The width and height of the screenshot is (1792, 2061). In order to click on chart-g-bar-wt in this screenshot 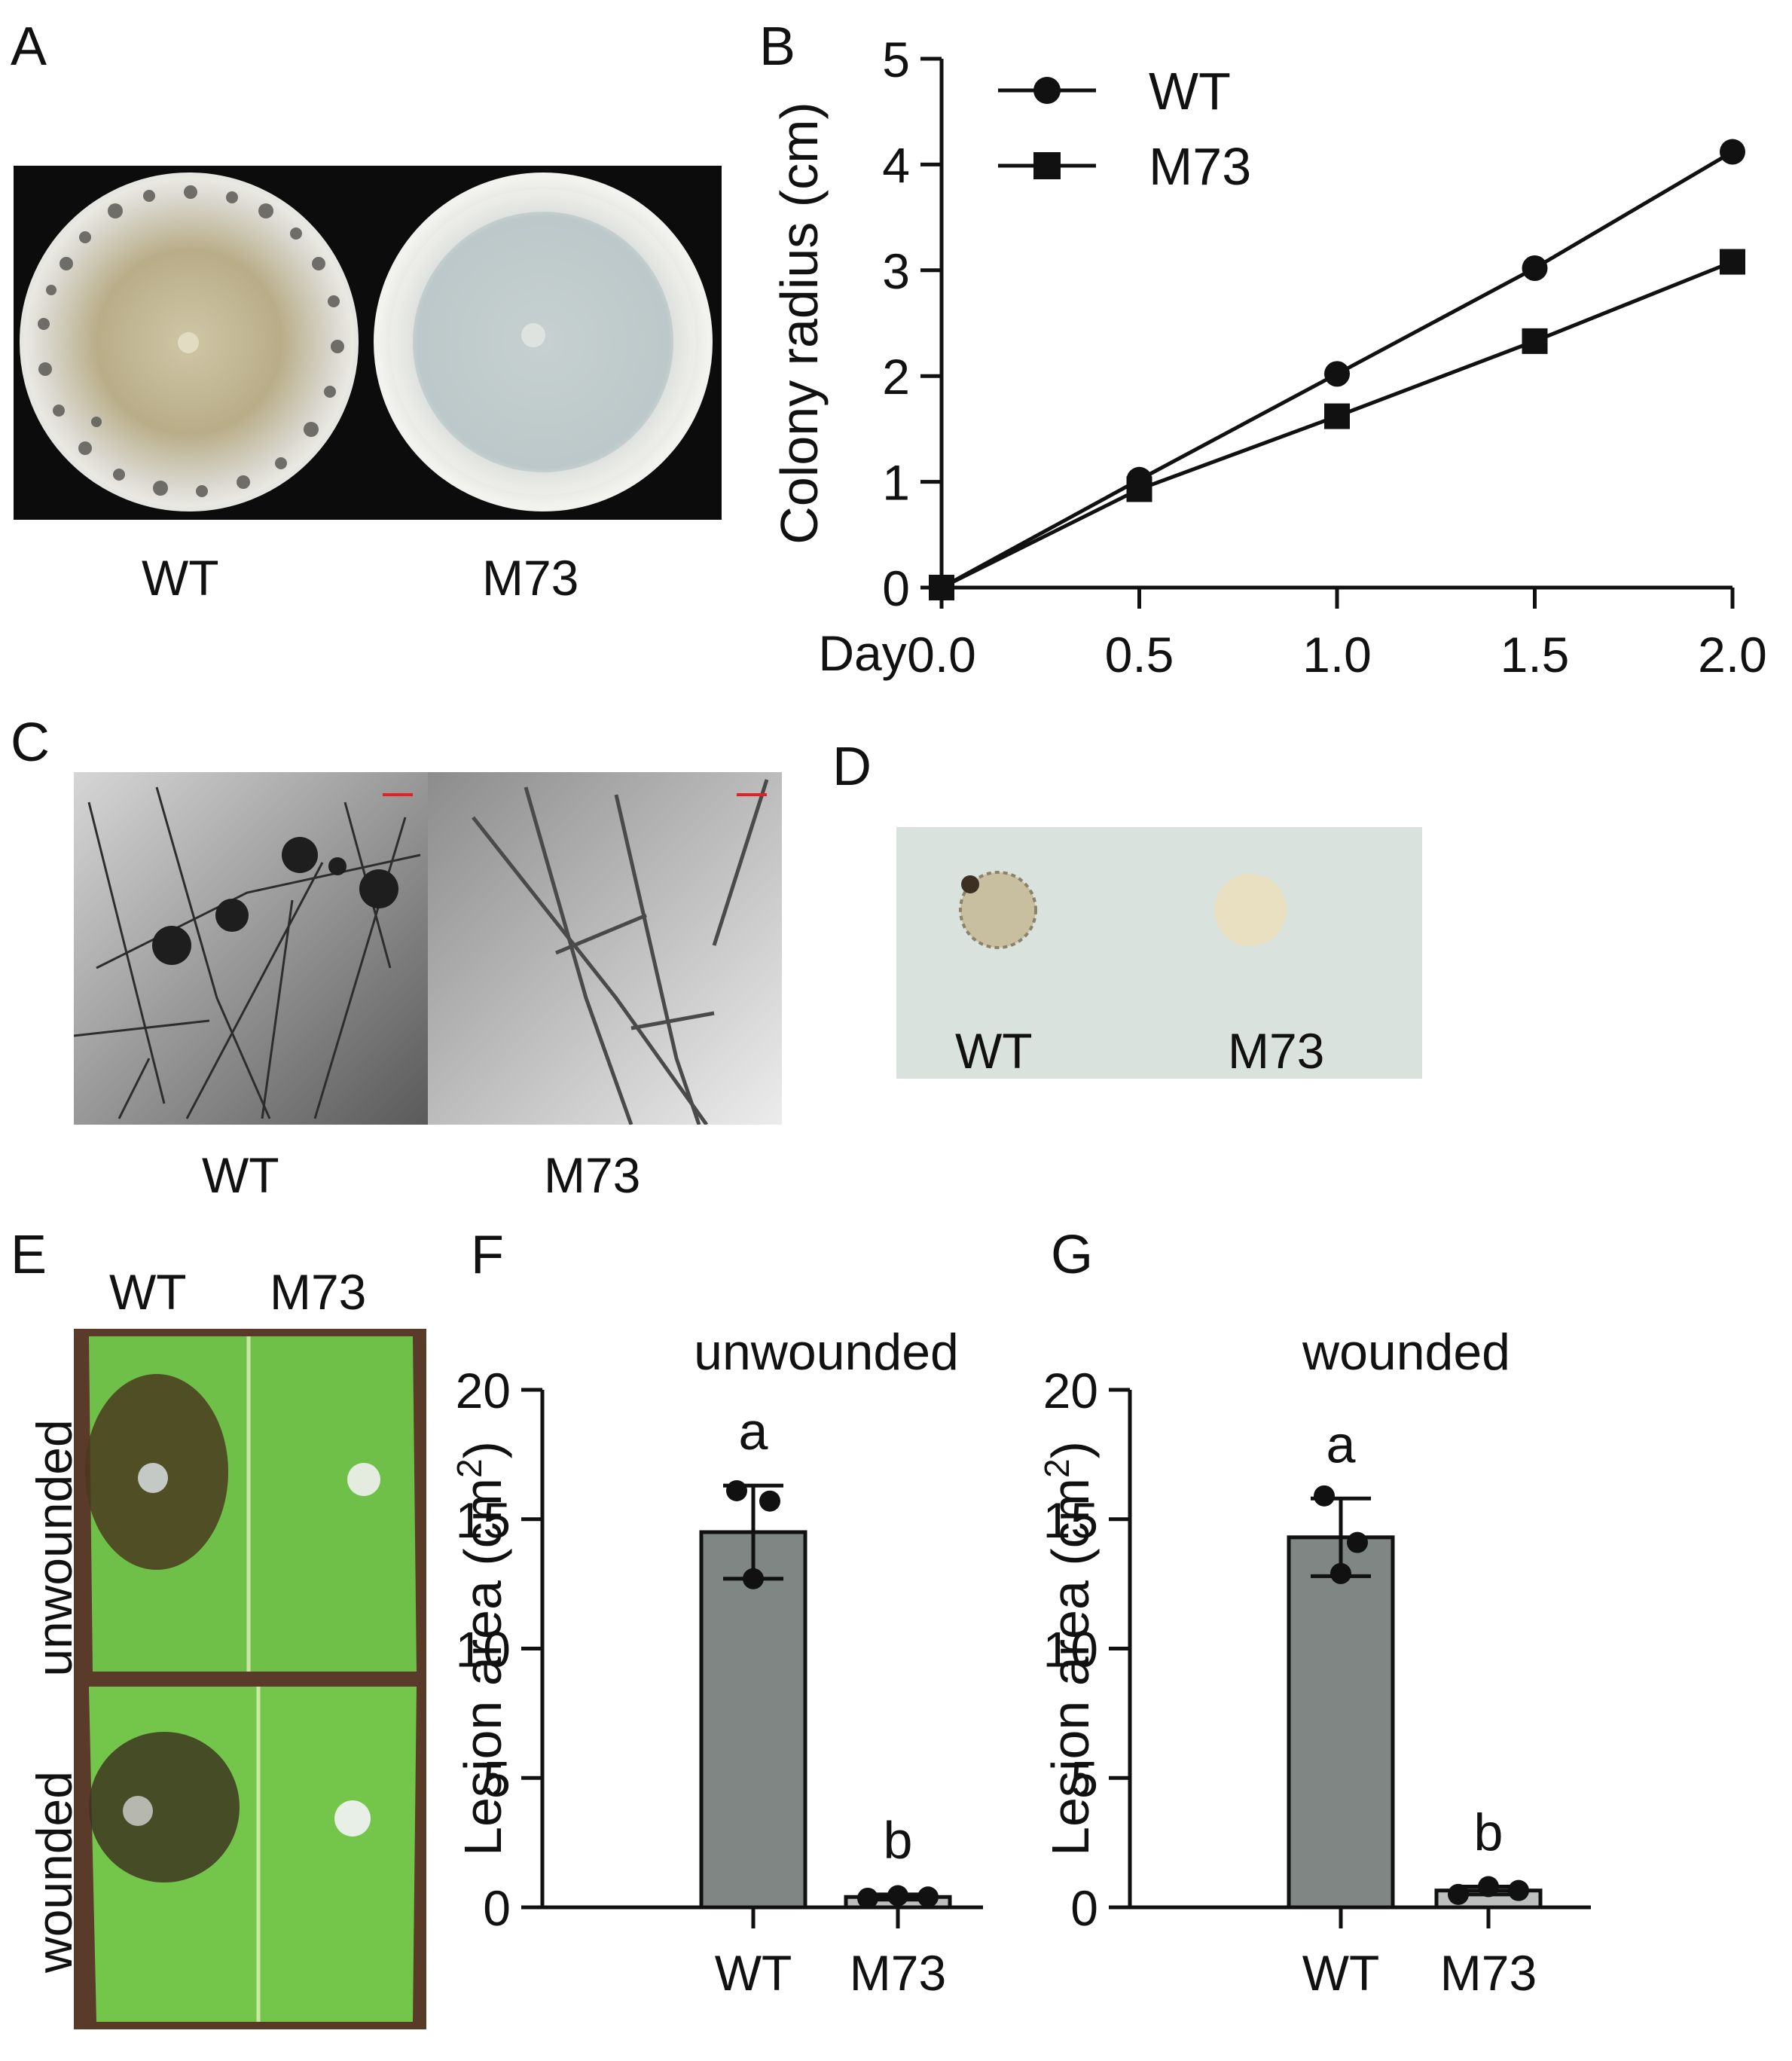, I will do `click(1341, 1722)`.